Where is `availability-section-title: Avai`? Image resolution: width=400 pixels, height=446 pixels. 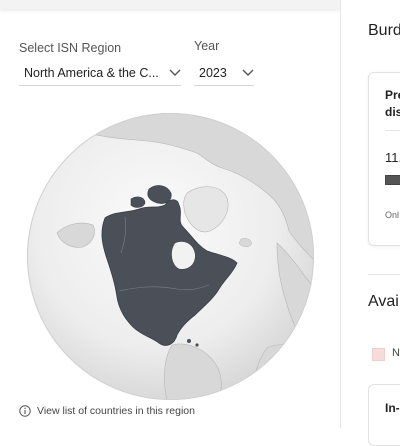 availability-section-title: Avai is located at coordinates (383, 301).